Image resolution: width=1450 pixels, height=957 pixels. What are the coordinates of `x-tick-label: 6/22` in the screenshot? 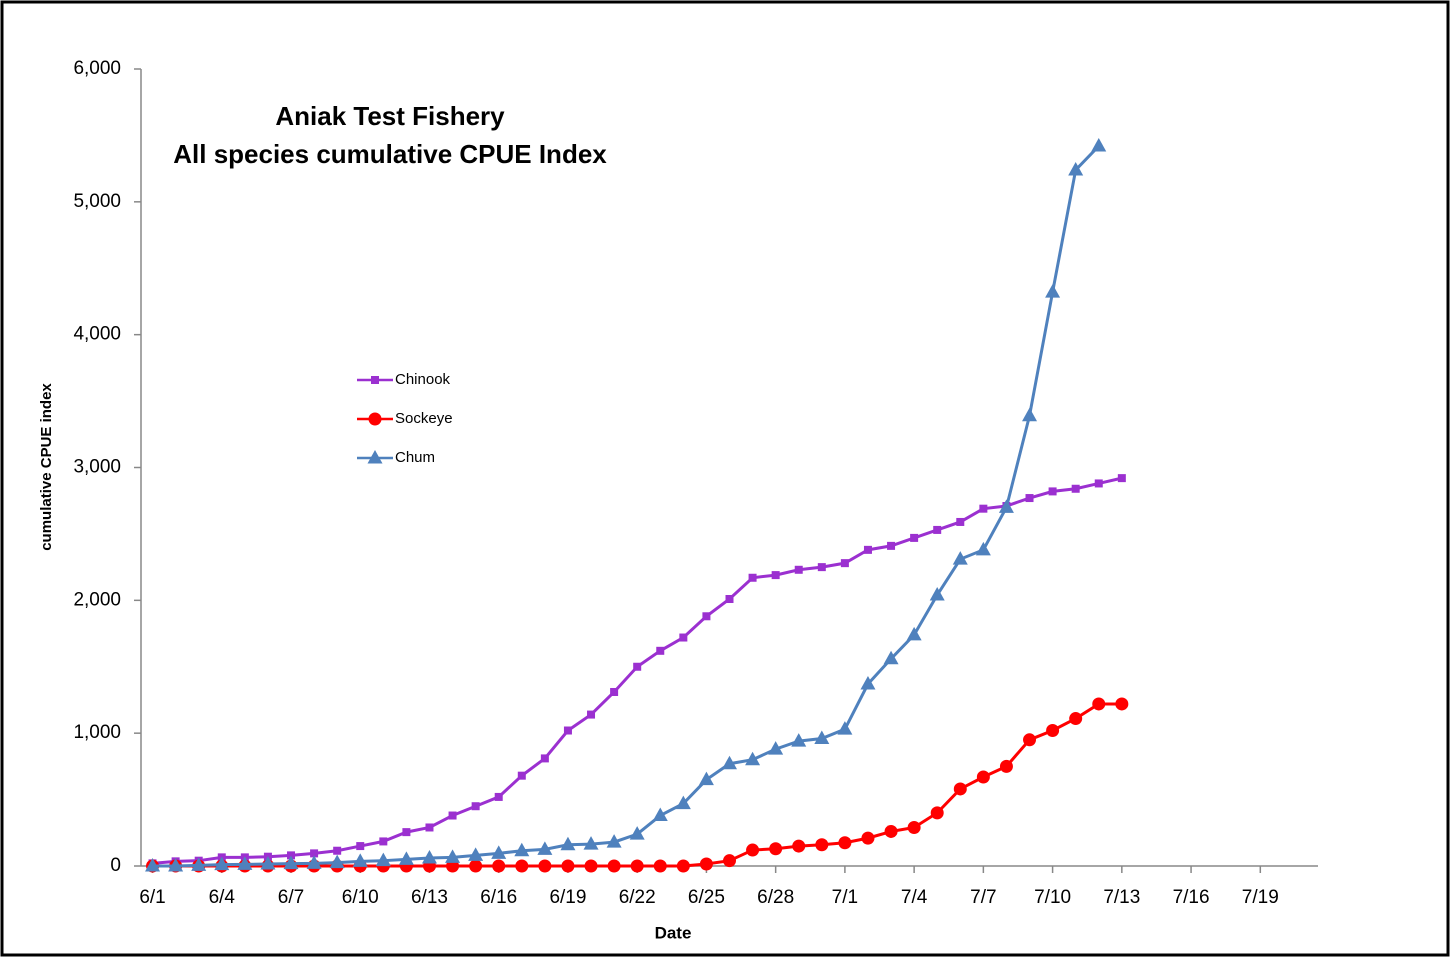 It's located at (637, 897).